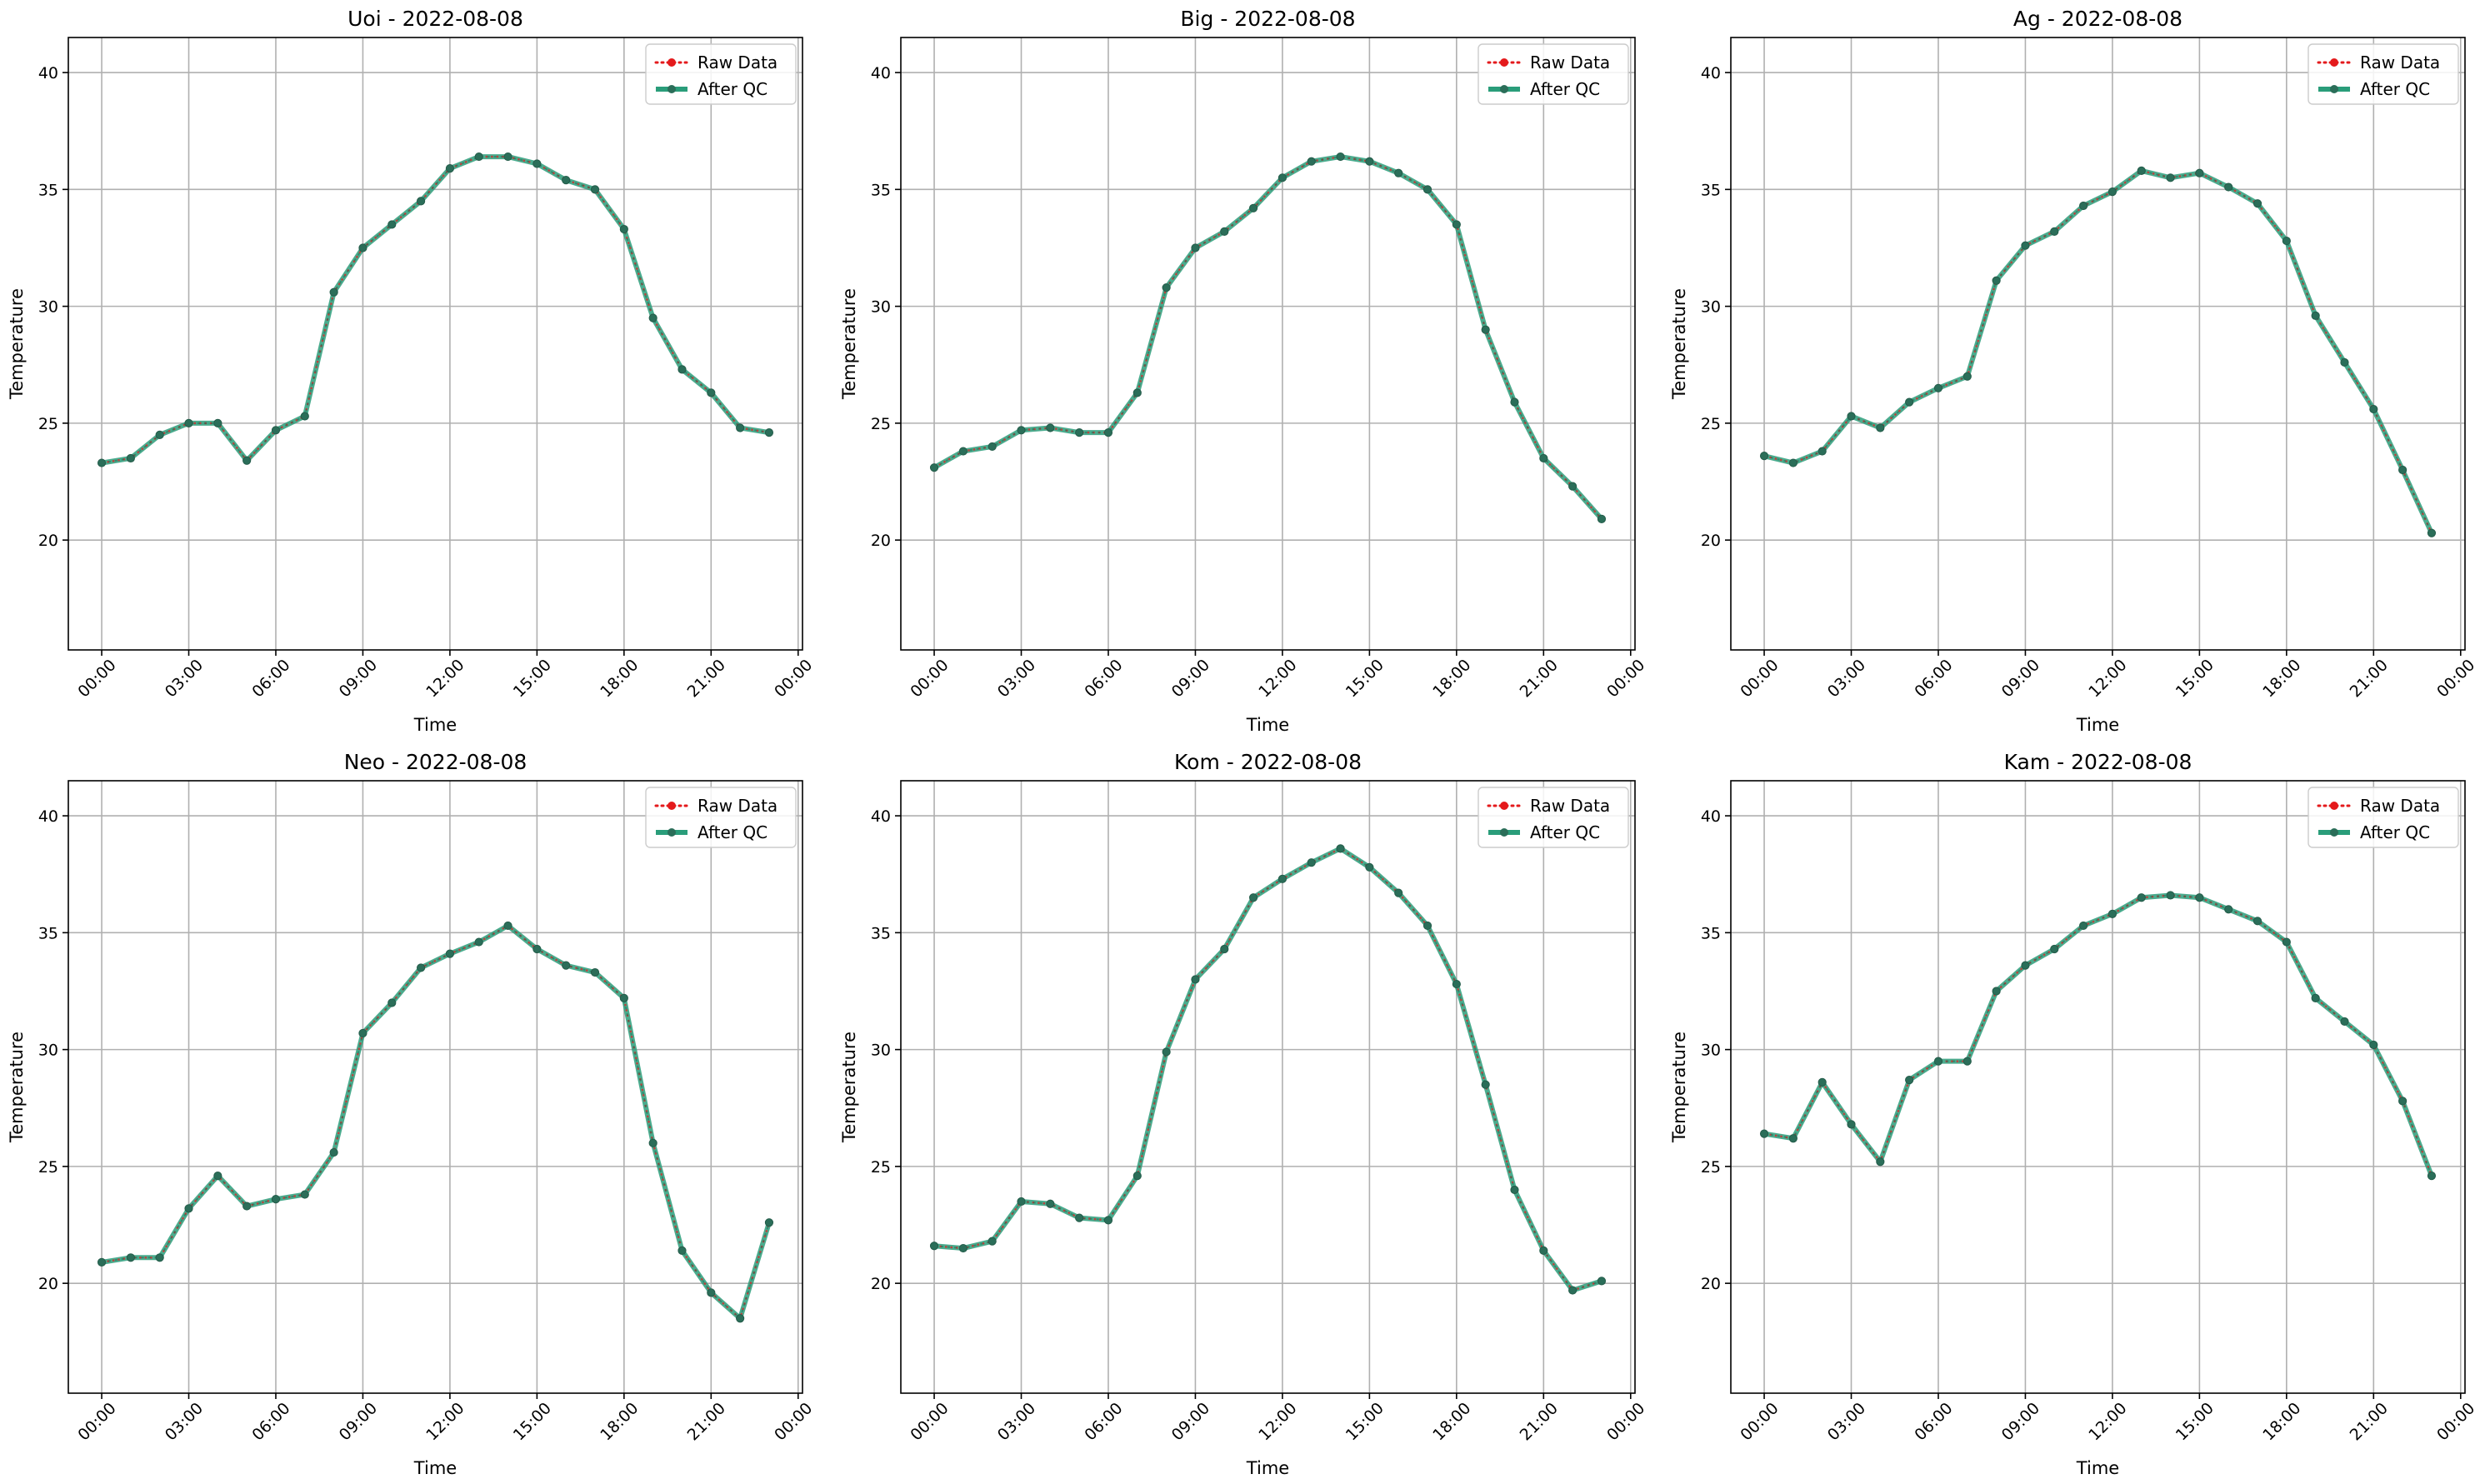 The width and height of the screenshot is (2485, 1484). Describe the element at coordinates (1933, 1421) in the screenshot. I see `x-tick-label: 06:00` at that location.